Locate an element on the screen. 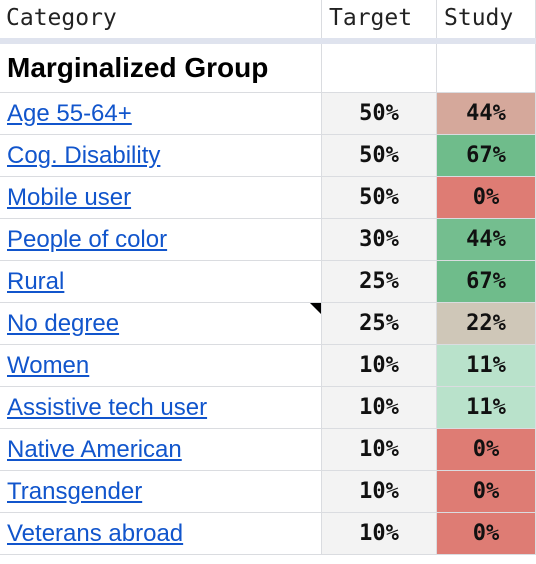  comment-marker-icon is located at coordinates (315, 308).